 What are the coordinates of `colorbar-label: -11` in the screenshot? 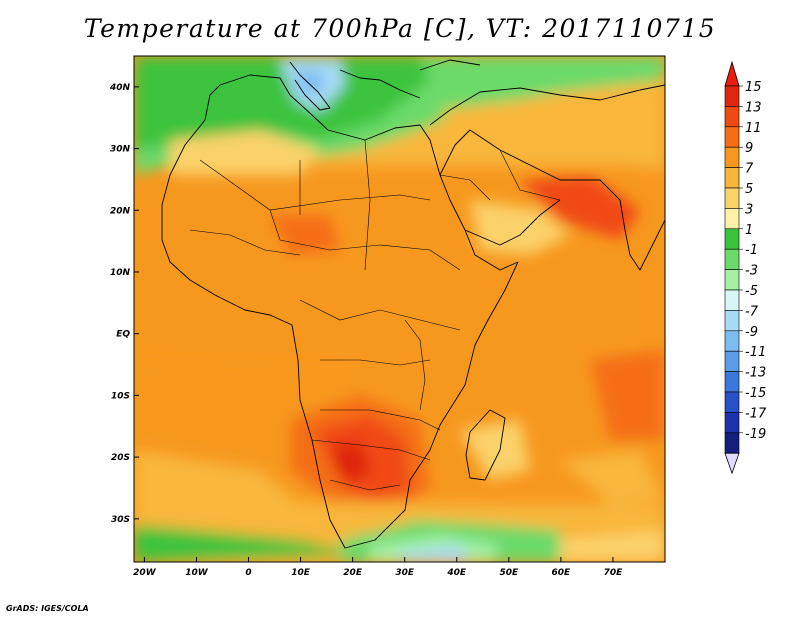 It's located at (755, 352).